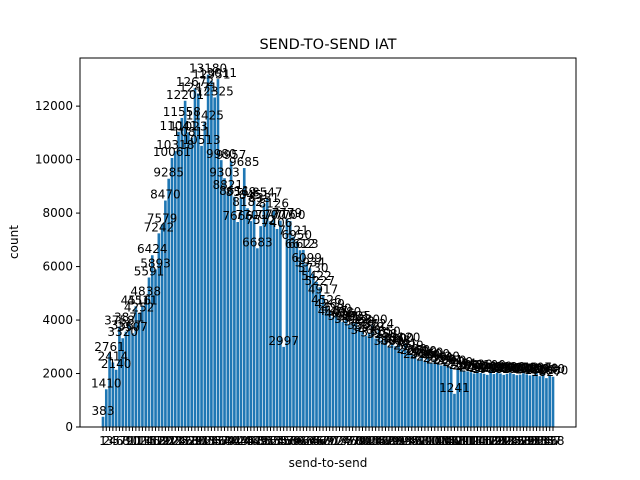 The image size is (640, 480). I want to click on y-tick-label: 6000, so click(57, 267).